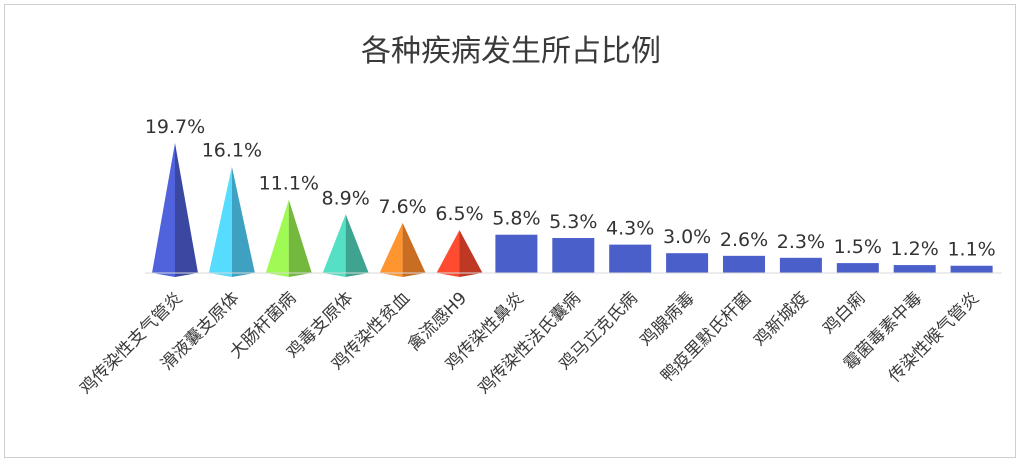 This screenshot has height=466, width=1024. I want to click on data-label: 7.6%, so click(402, 207).